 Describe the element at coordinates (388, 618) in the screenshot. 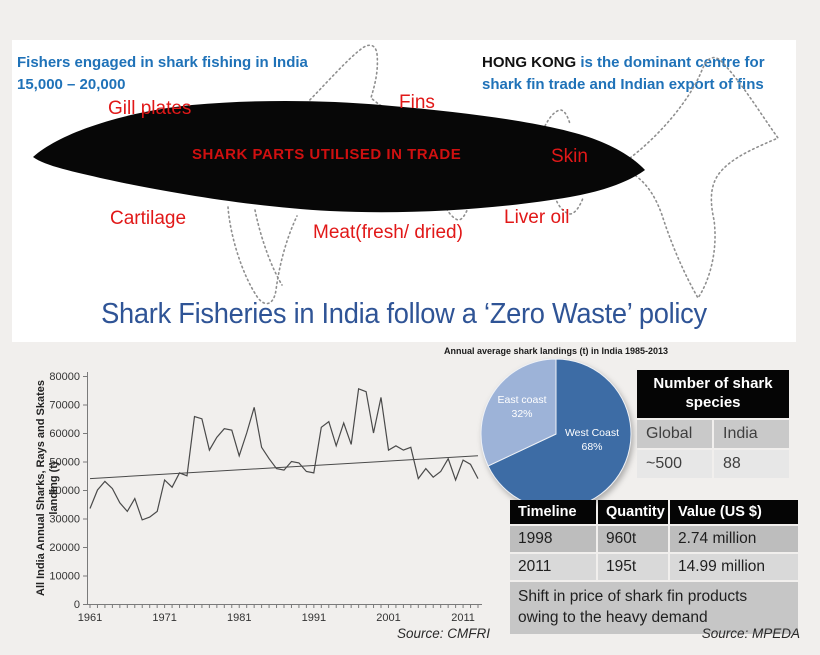

I see `x-tick-label: 2001` at that location.